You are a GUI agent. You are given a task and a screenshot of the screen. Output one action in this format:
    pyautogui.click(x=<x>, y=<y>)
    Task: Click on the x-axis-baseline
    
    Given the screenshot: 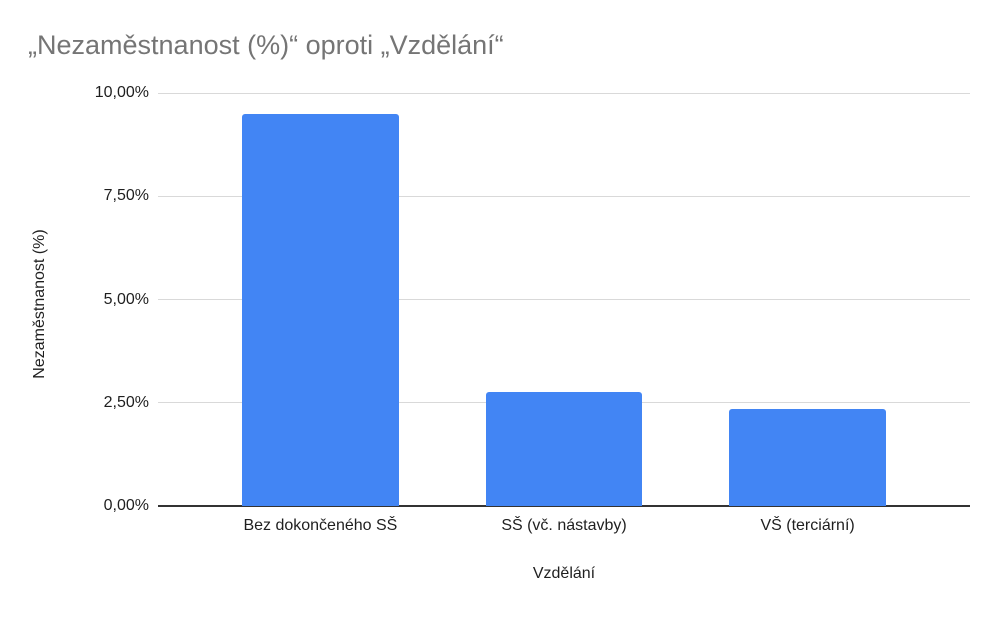 What is the action you would take?
    pyautogui.click(x=564, y=506)
    